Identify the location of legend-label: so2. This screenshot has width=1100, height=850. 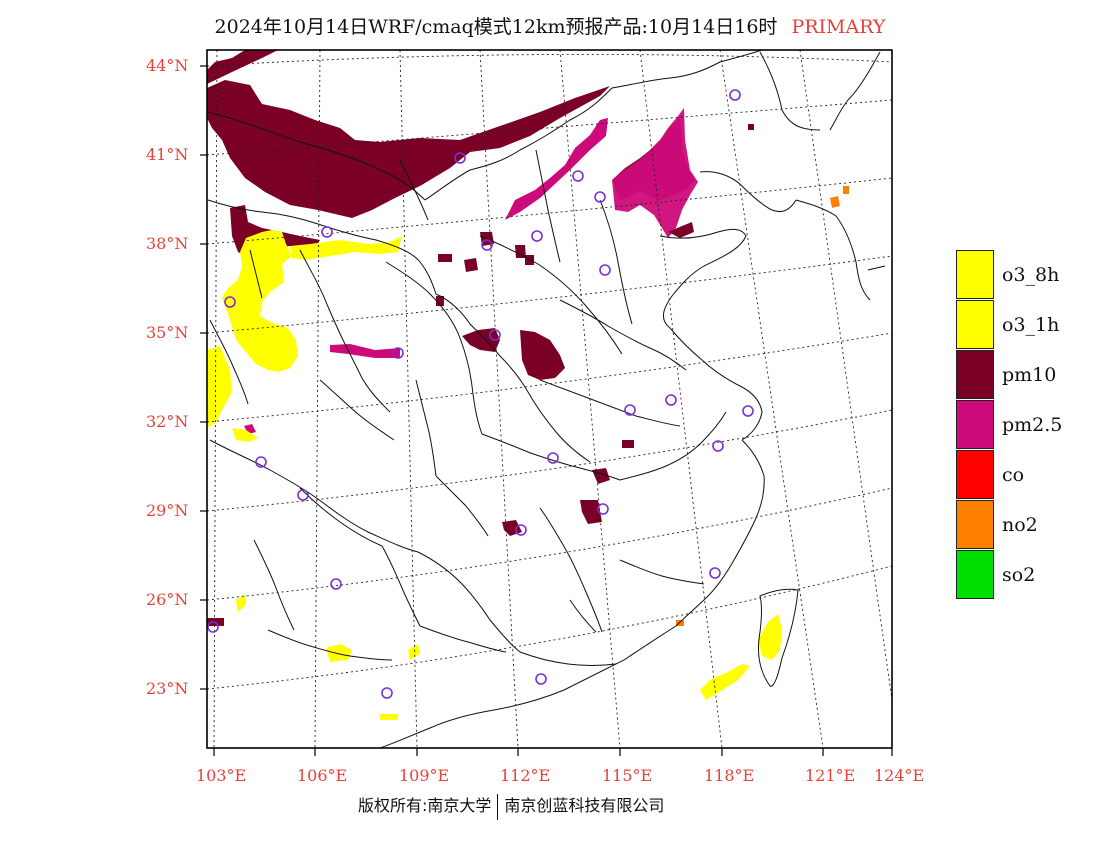
(1019, 575).